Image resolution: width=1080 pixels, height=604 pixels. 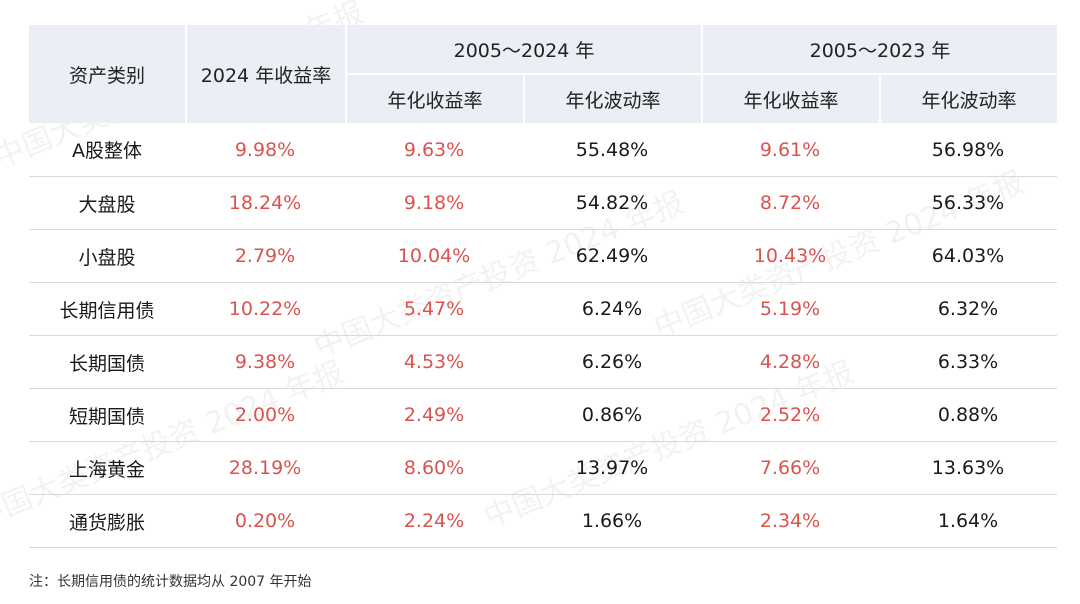 What do you see at coordinates (434, 203) in the screenshot?
I see `cell-a-return: 9.18%` at bounding box center [434, 203].